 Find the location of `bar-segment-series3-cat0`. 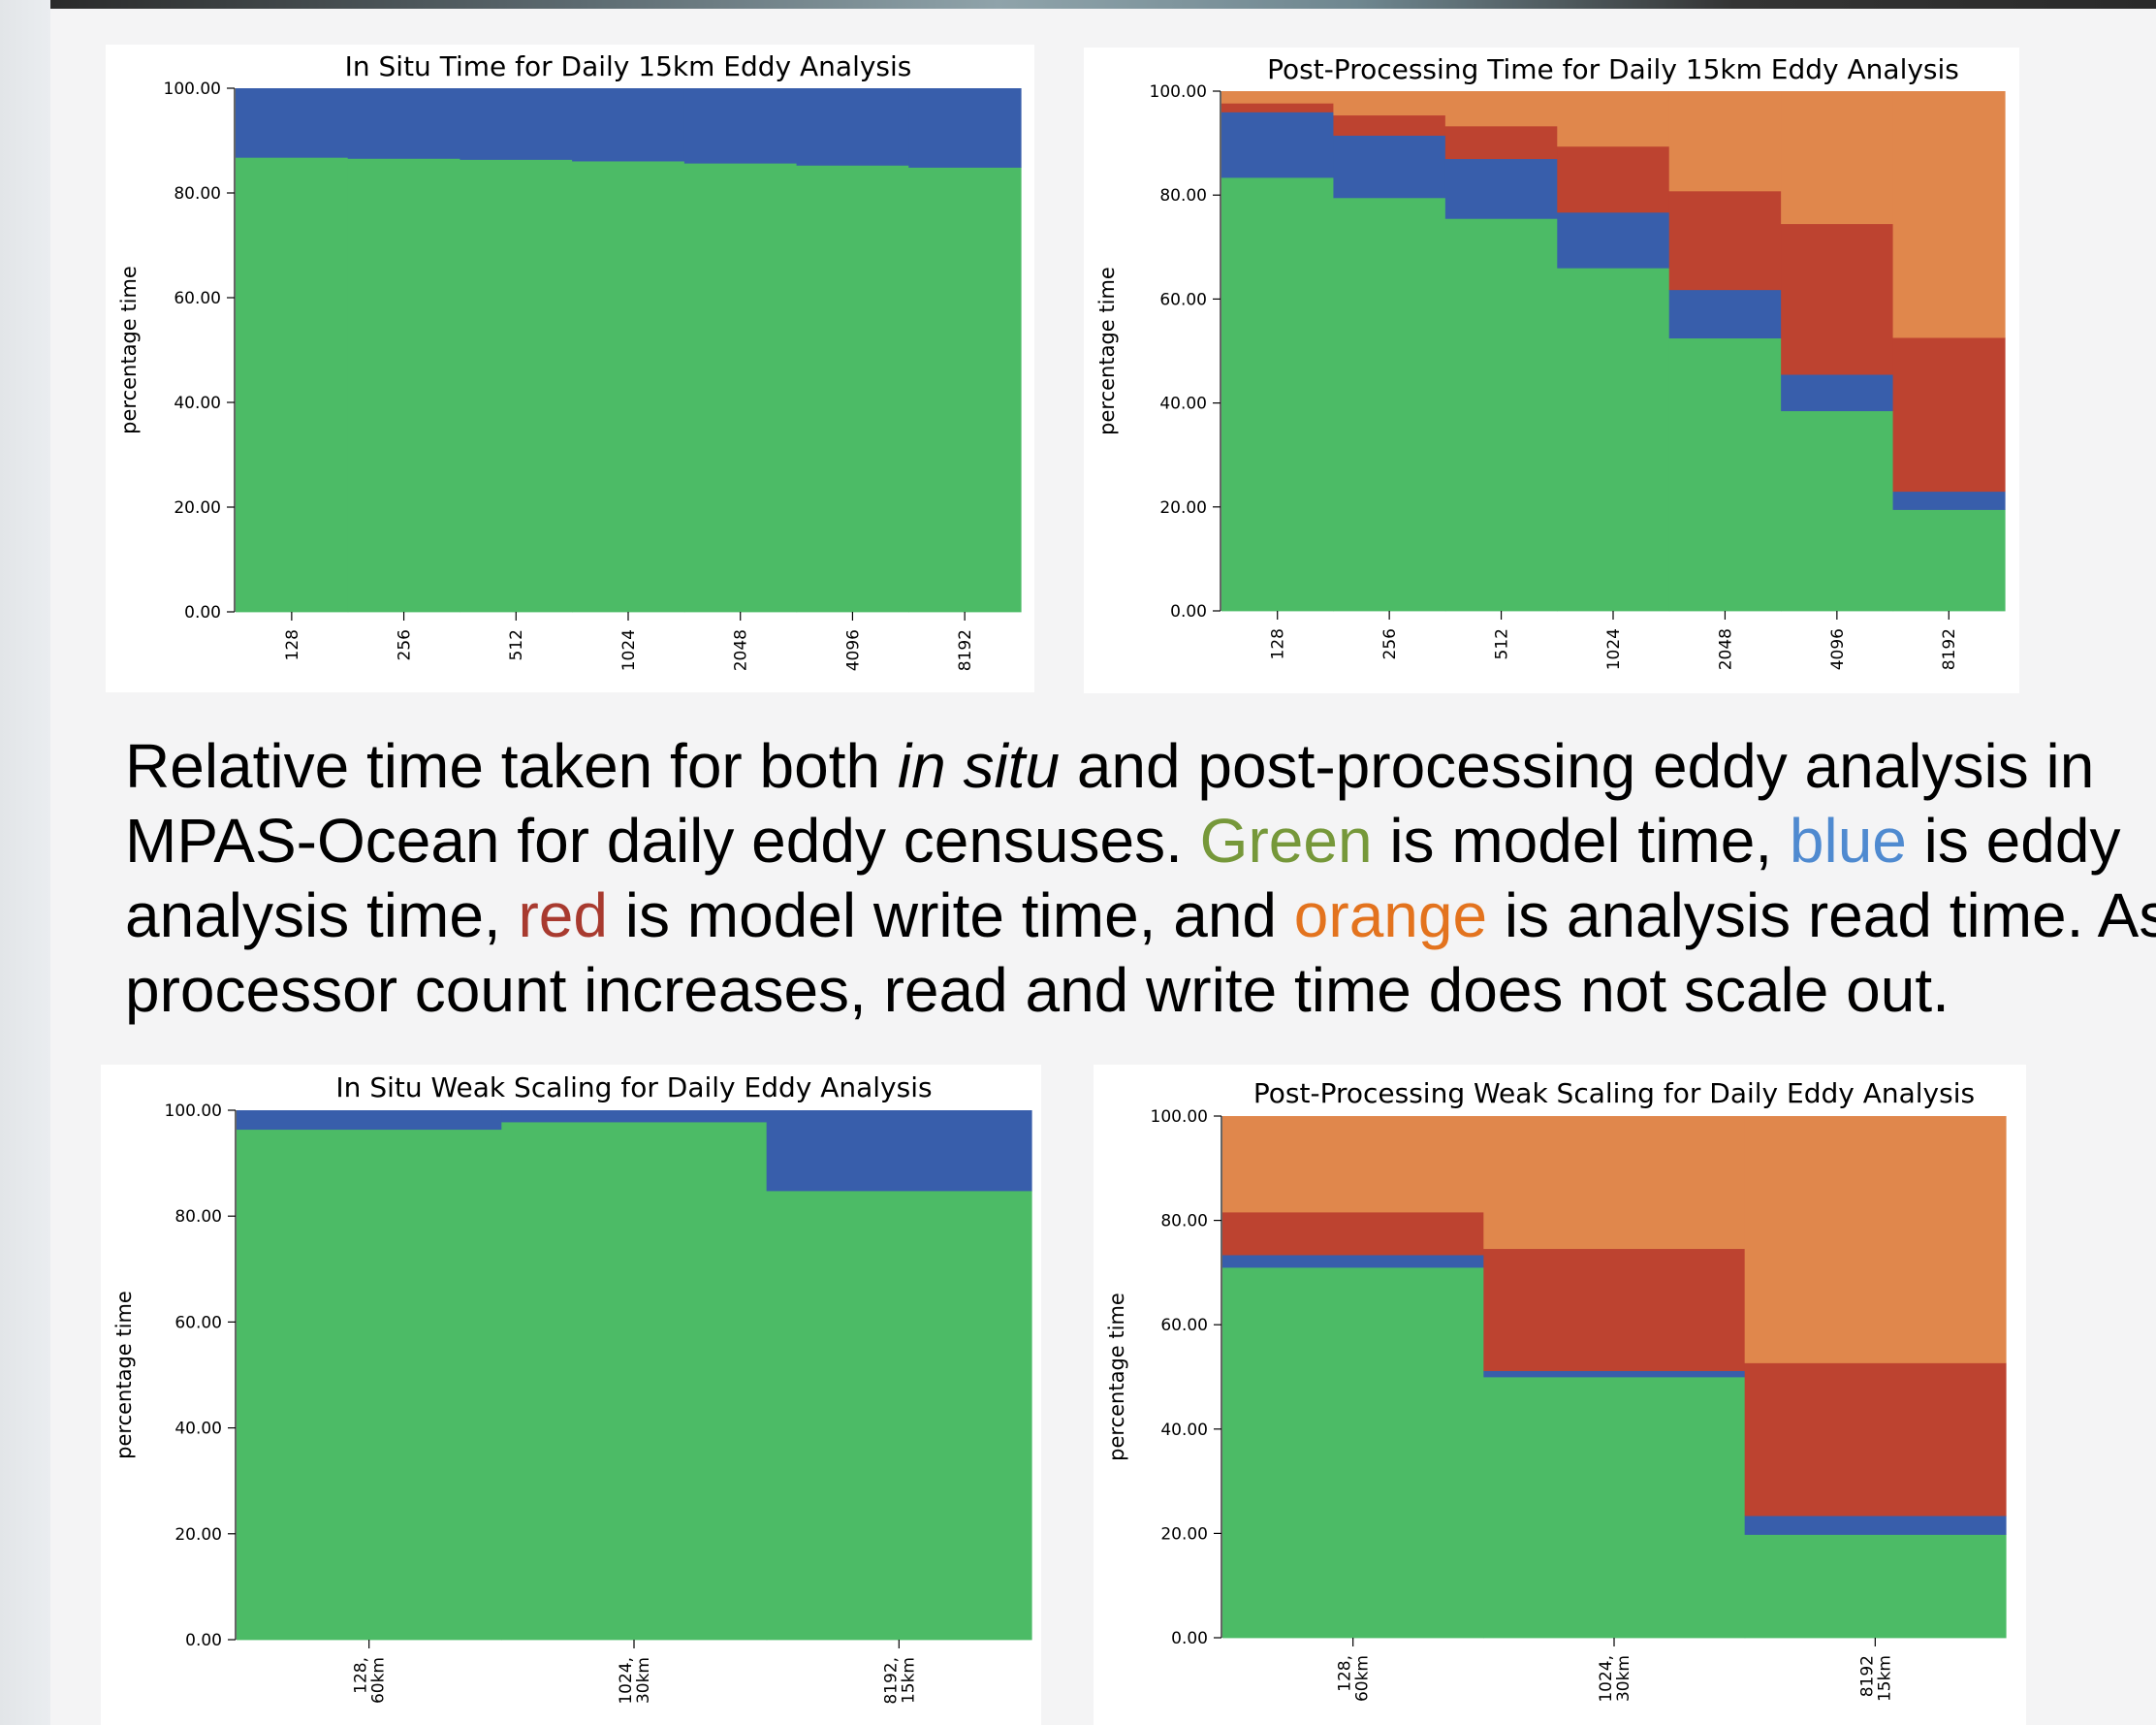

bar-segment-series3-cat0 is located at coordinates (1278, 98).